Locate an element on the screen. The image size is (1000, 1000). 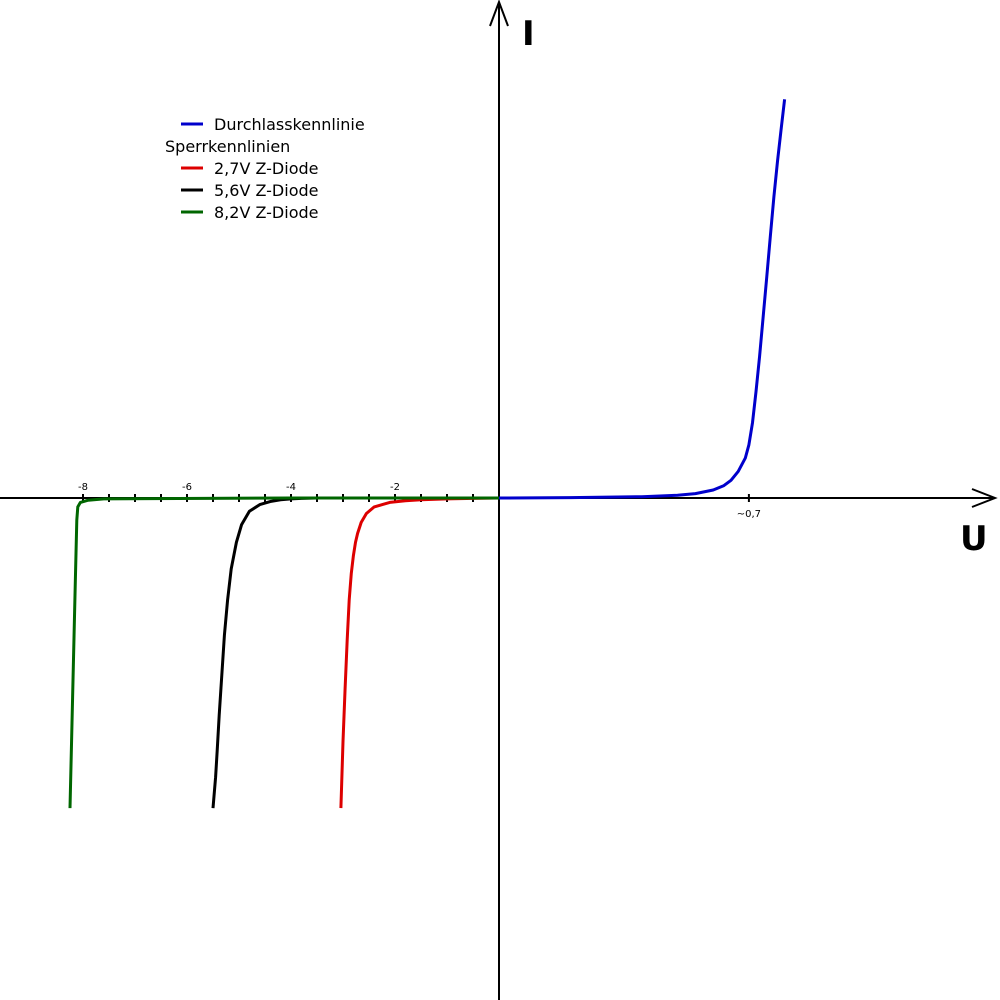
legend-label-sperr: Sperrkennlinien is located at coordinates (227, 146).